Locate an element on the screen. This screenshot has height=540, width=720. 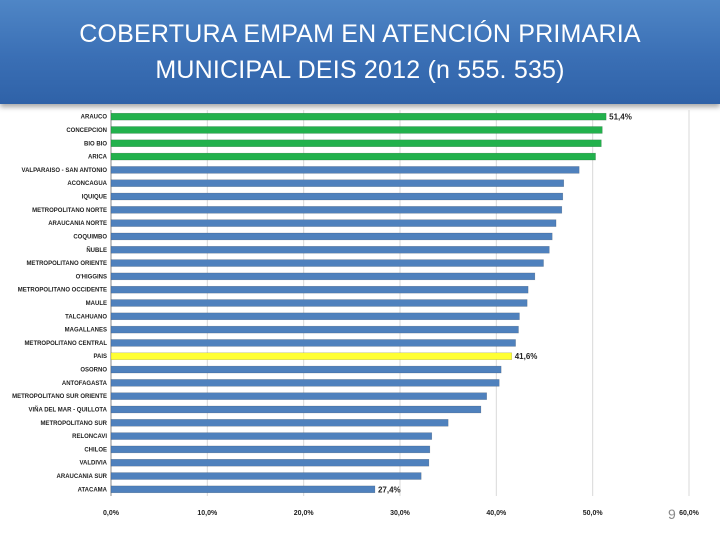
title-line-1: COBERTURA EMPAM EN ATENCIÓN PRIMARIA is located at coordinates (360, 34).